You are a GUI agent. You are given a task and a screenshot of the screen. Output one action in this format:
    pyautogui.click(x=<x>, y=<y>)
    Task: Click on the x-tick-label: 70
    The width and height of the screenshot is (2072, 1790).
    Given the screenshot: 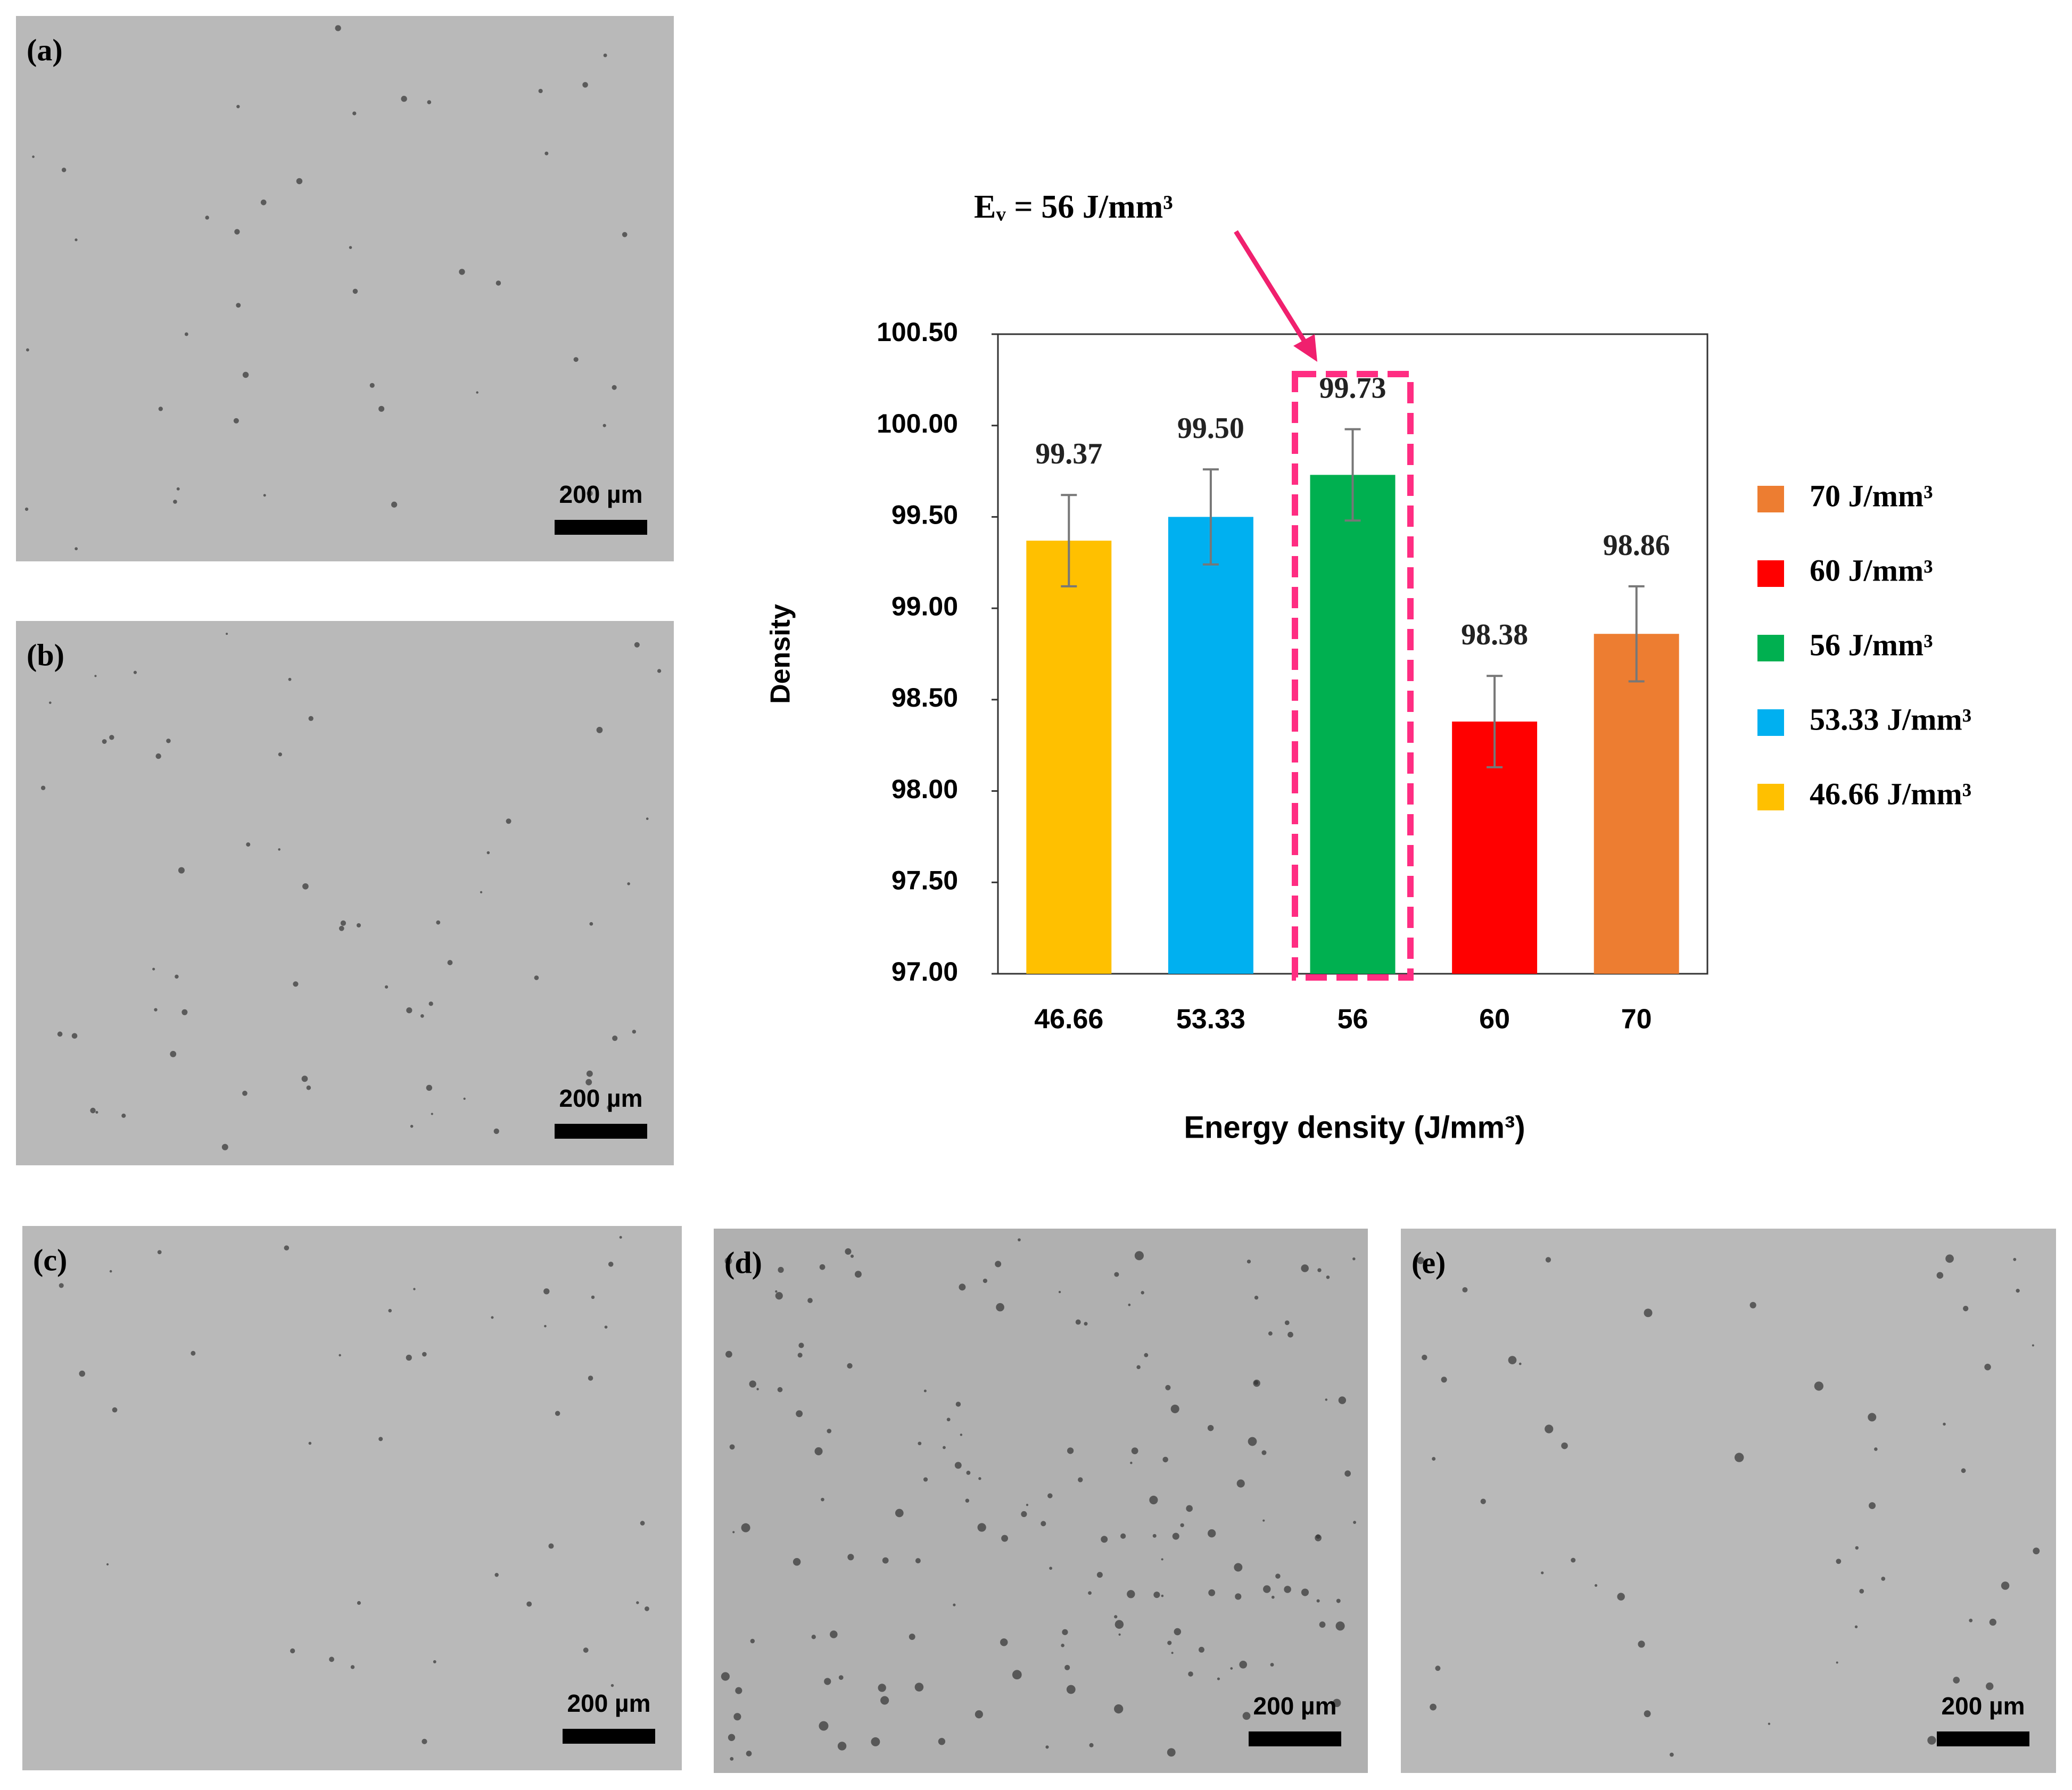 What is the action you would take?
    pyautogui.click(x=1636, y=1019)
    